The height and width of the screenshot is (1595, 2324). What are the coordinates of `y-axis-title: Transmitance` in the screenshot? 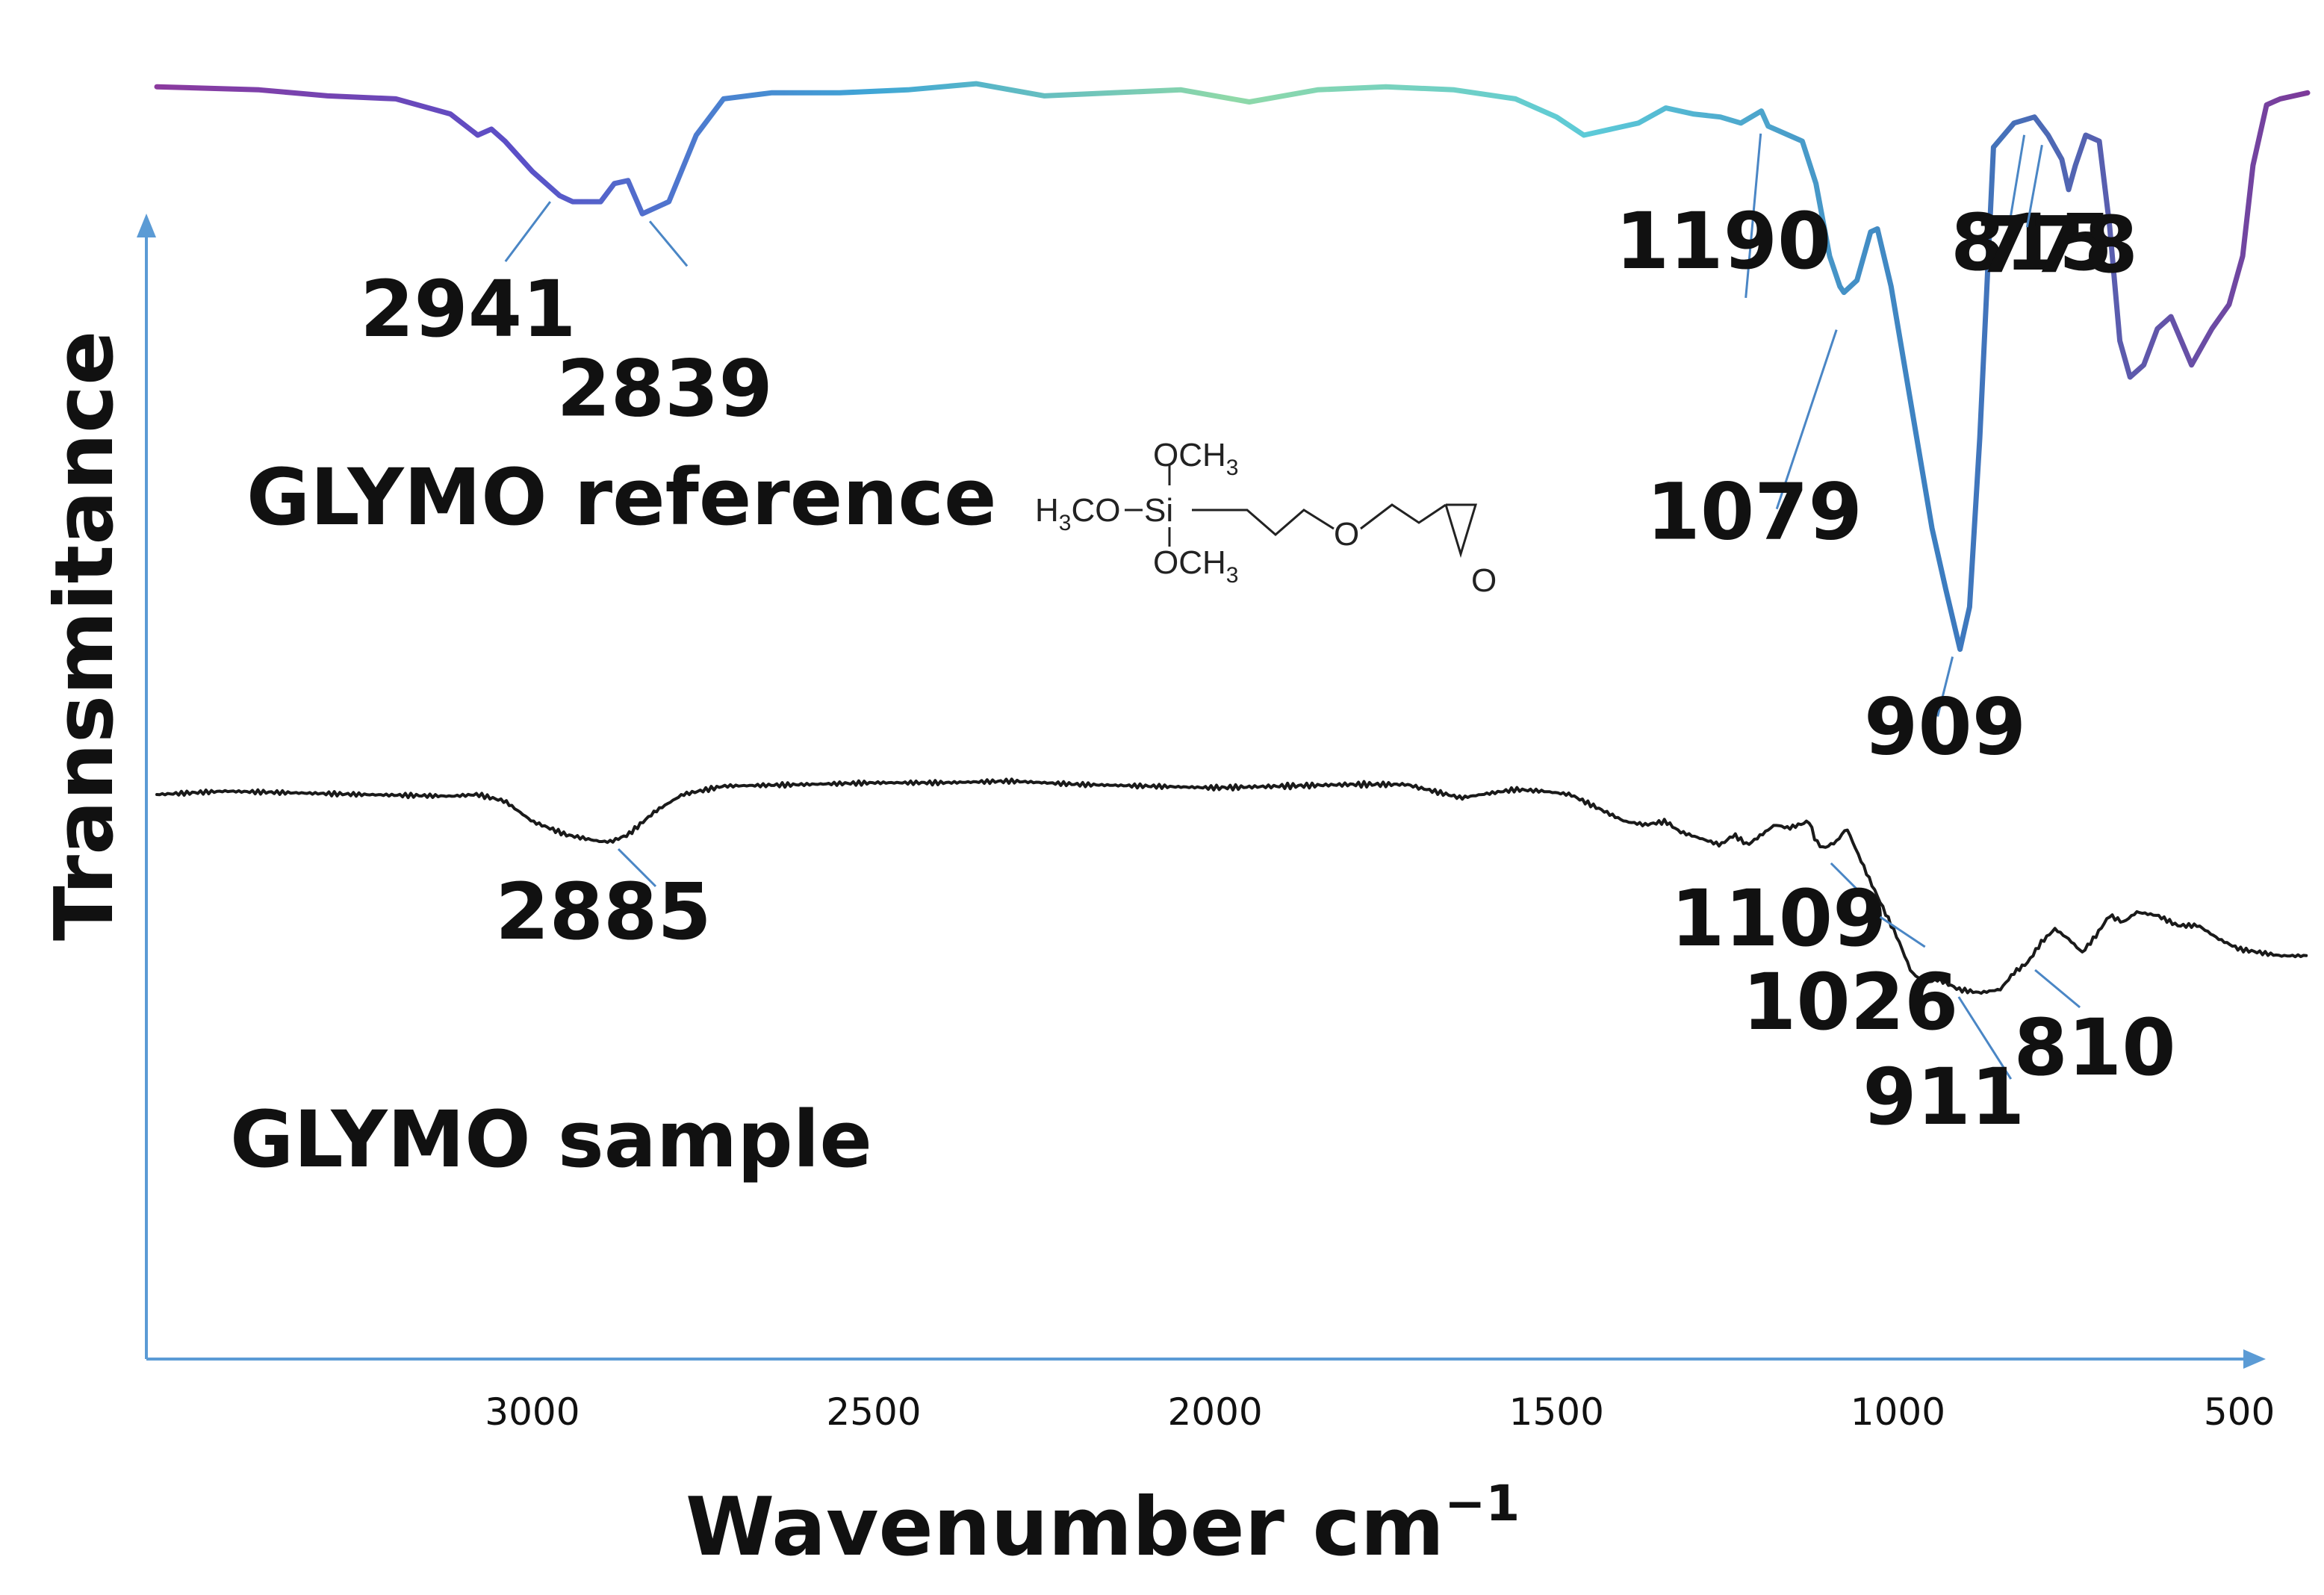 It's located at (84, 636).